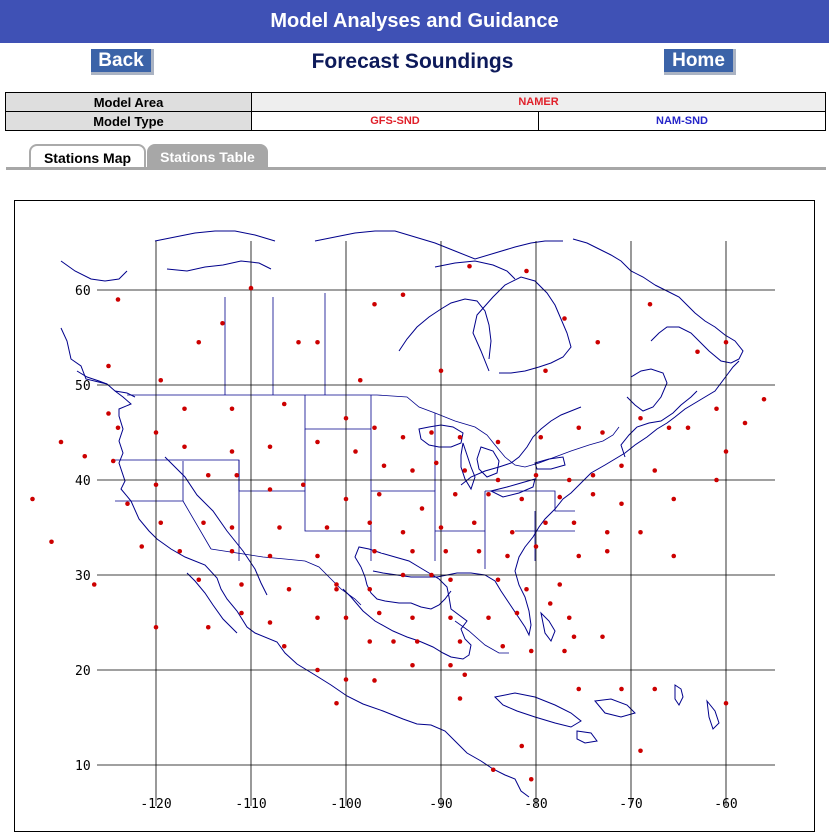  What do you see at coordinates (700, 62) in the screenshot?
I see `home-button: Home` at bounding box center [700, 62].